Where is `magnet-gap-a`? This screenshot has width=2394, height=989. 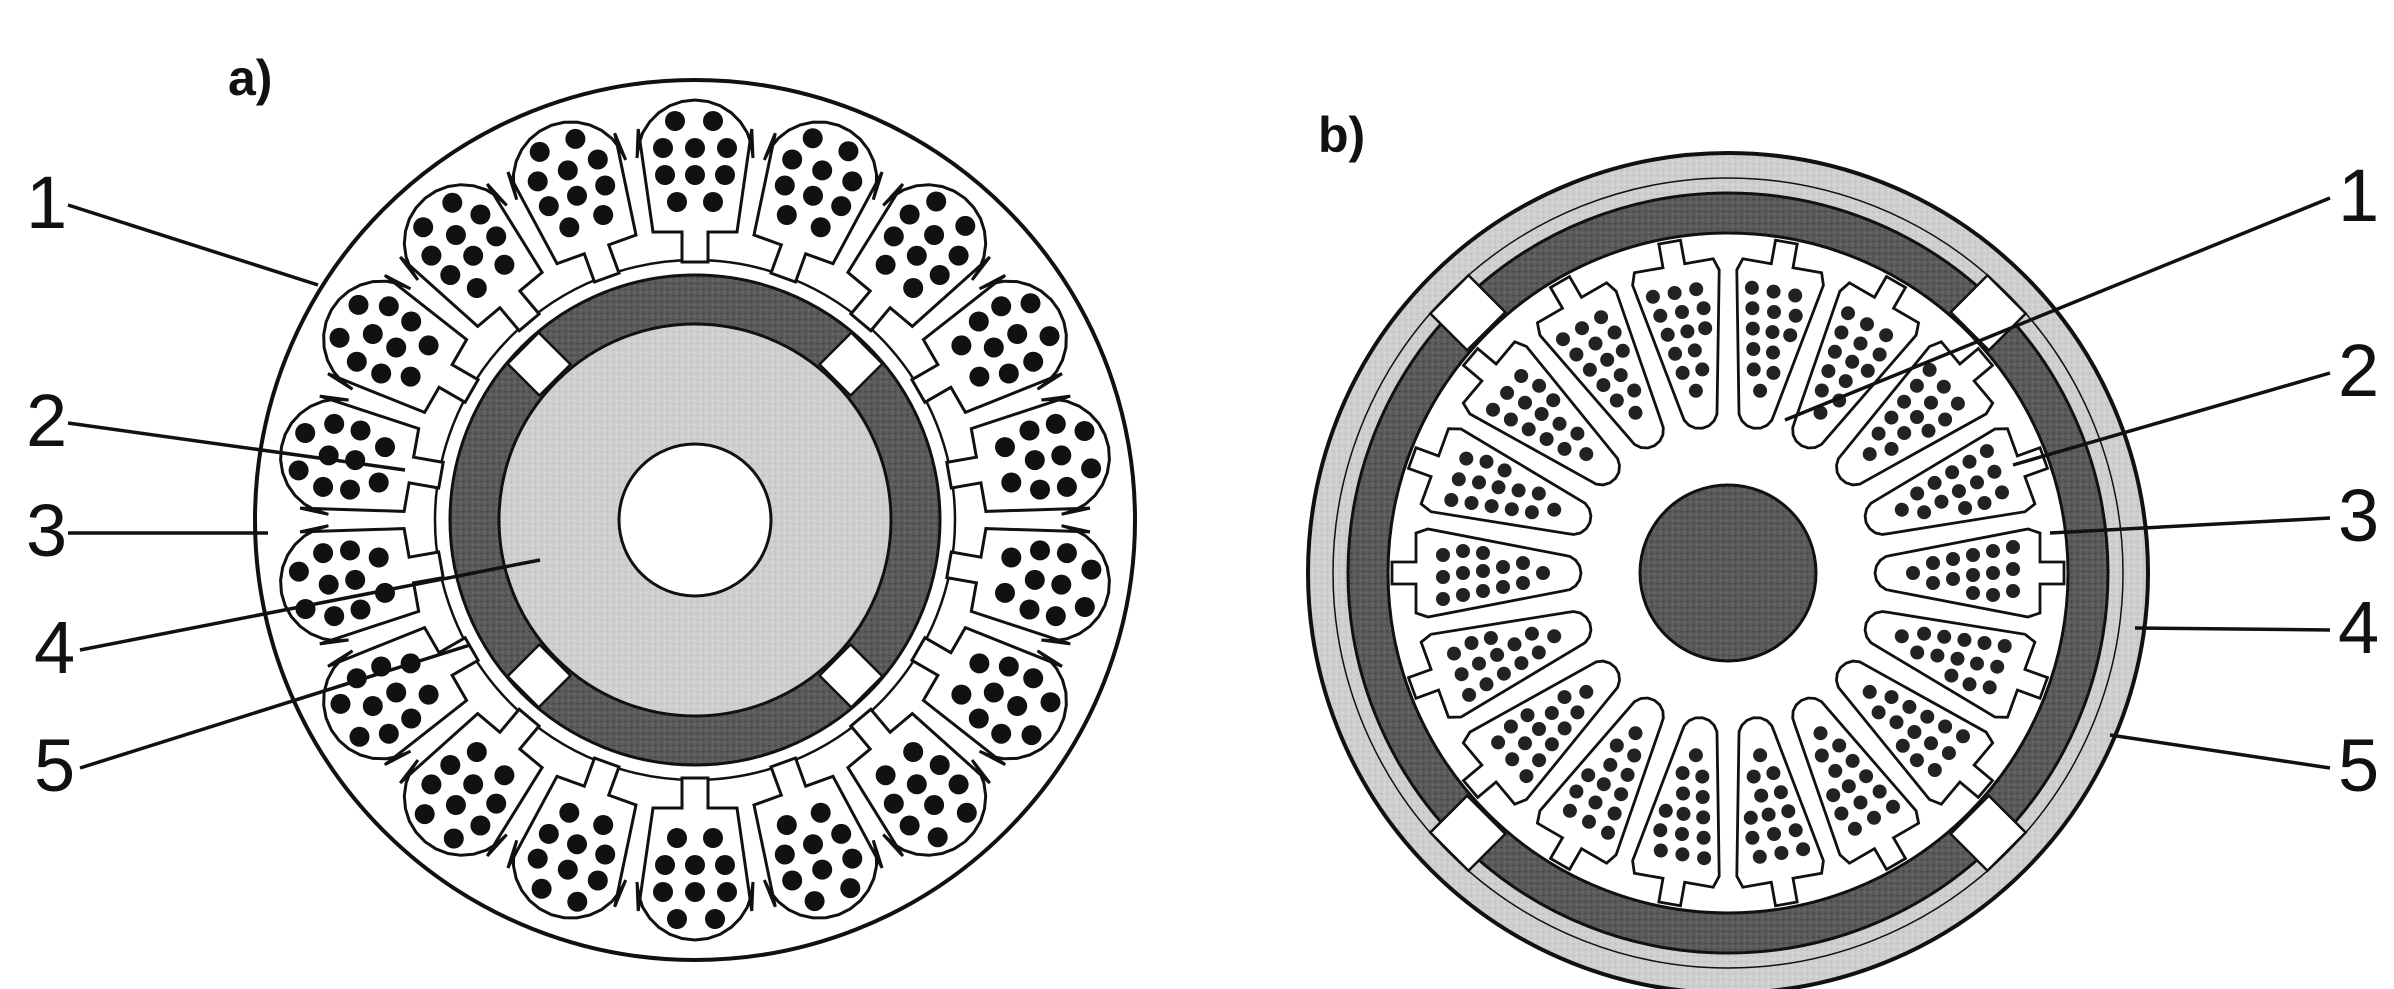
magnet-gap-a is located at coordinates (539, 364).